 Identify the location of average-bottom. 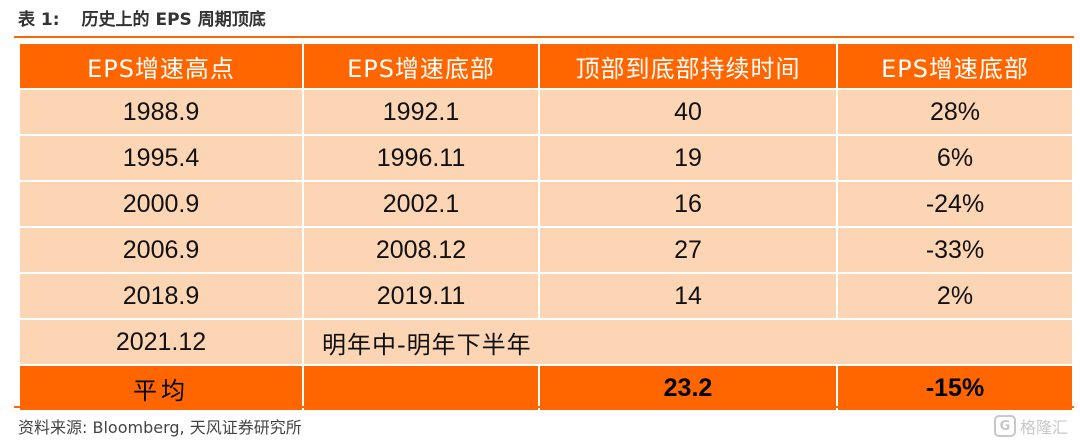
(421, 388).